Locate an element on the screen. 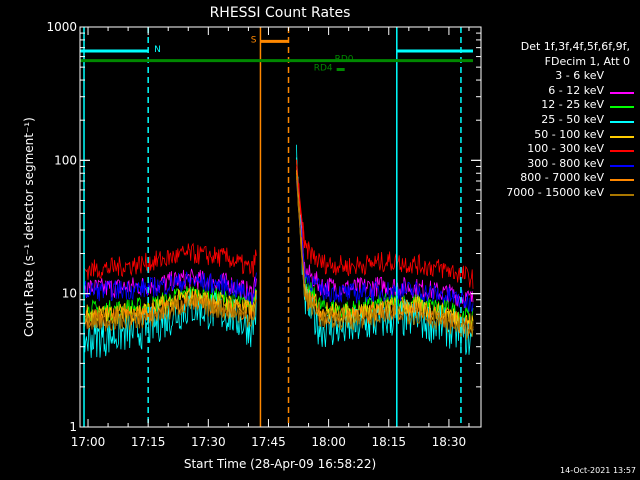  legend-entry-label: 800 - 7000 keV is located at coordinates (562, 178).